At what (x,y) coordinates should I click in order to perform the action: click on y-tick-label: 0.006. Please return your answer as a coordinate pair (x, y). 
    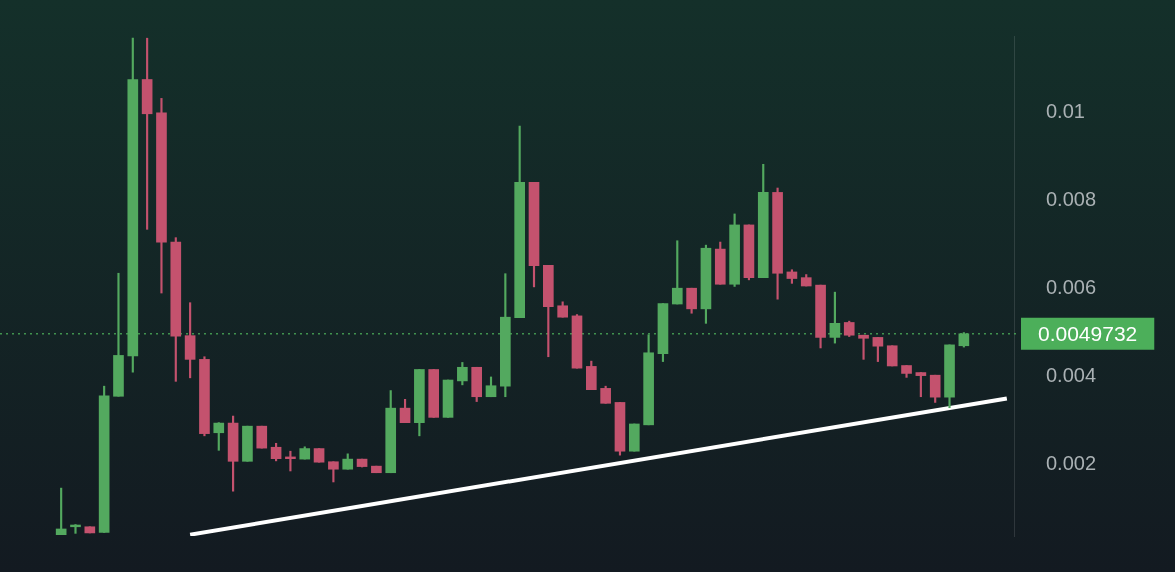
    Looking at the image, I should click on (1071, 287).